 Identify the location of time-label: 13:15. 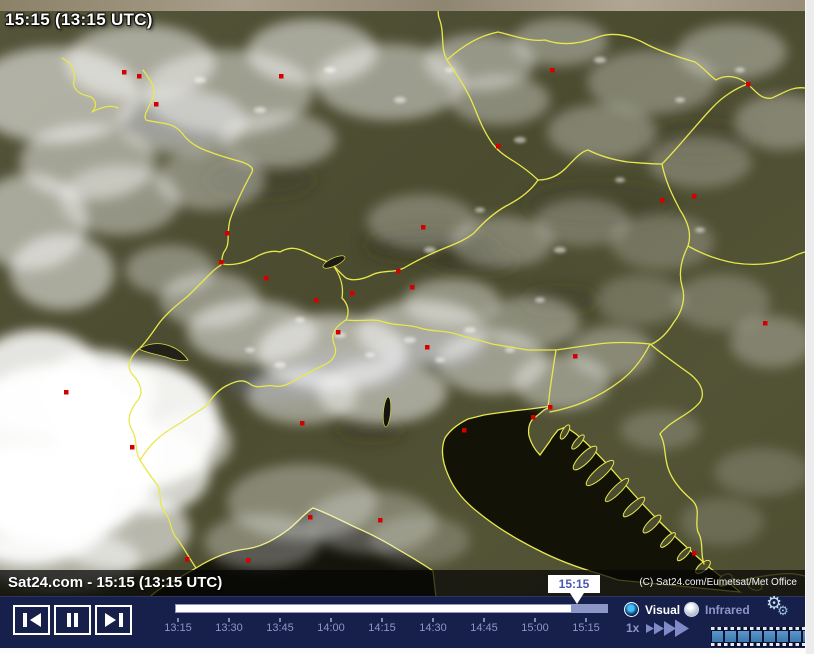
(178, 628).